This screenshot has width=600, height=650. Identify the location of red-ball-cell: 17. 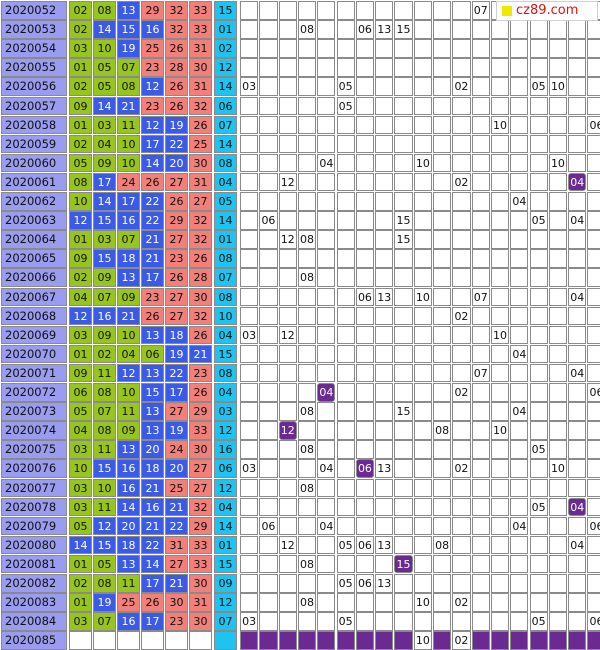
(104, 182).